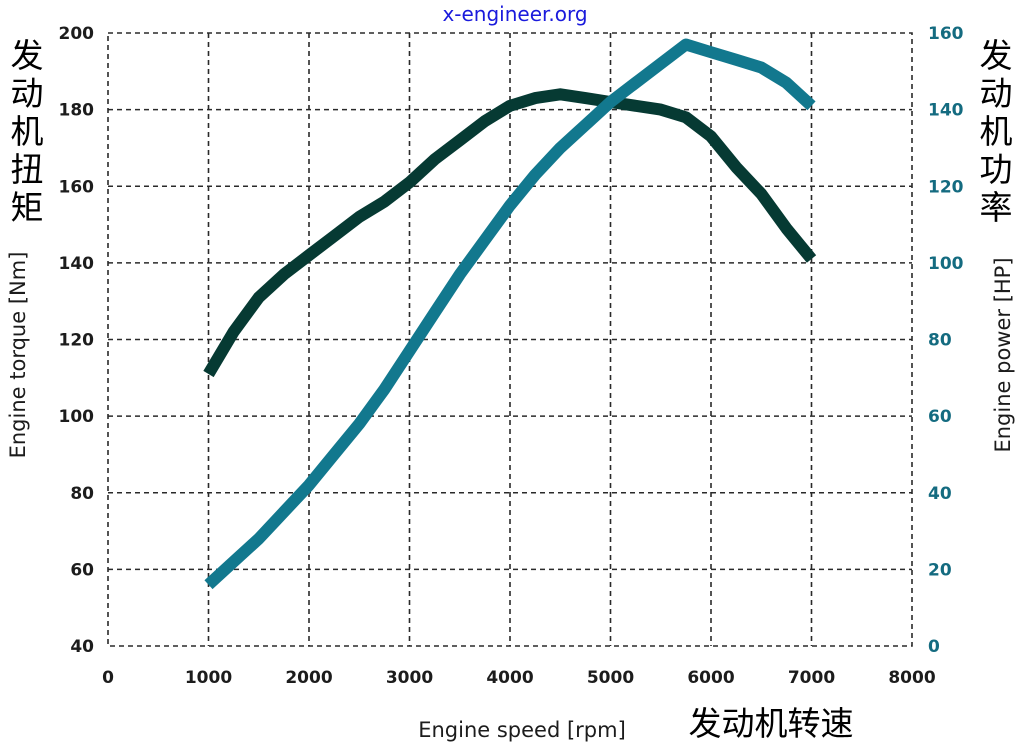 The image size is (1024, 751). Describe the element at coordinates (77, 111) in the screenshot. I see `y-left-tick-label: 180` at that location.